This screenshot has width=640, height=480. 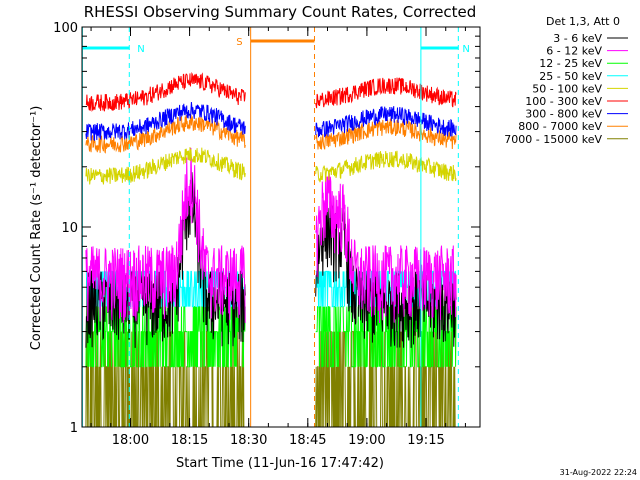 What do you see at coordinates (553, 139) in the screenshot?
I see `legend-entry-label: 7000 - 15000 keV` at bounding box center [553, 139].